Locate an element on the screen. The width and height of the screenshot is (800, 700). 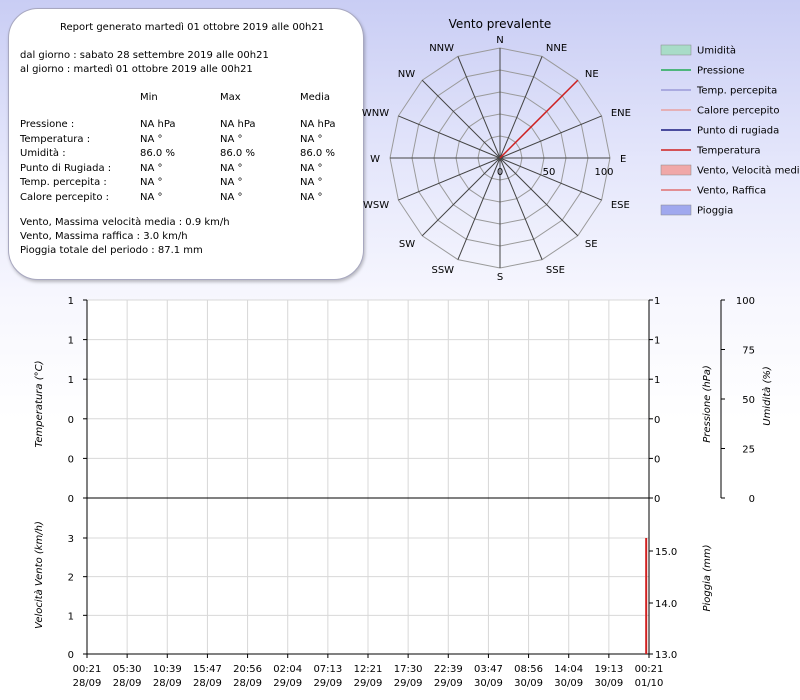
pressure-tick-label: 0 is located at coordinates (657, 459).